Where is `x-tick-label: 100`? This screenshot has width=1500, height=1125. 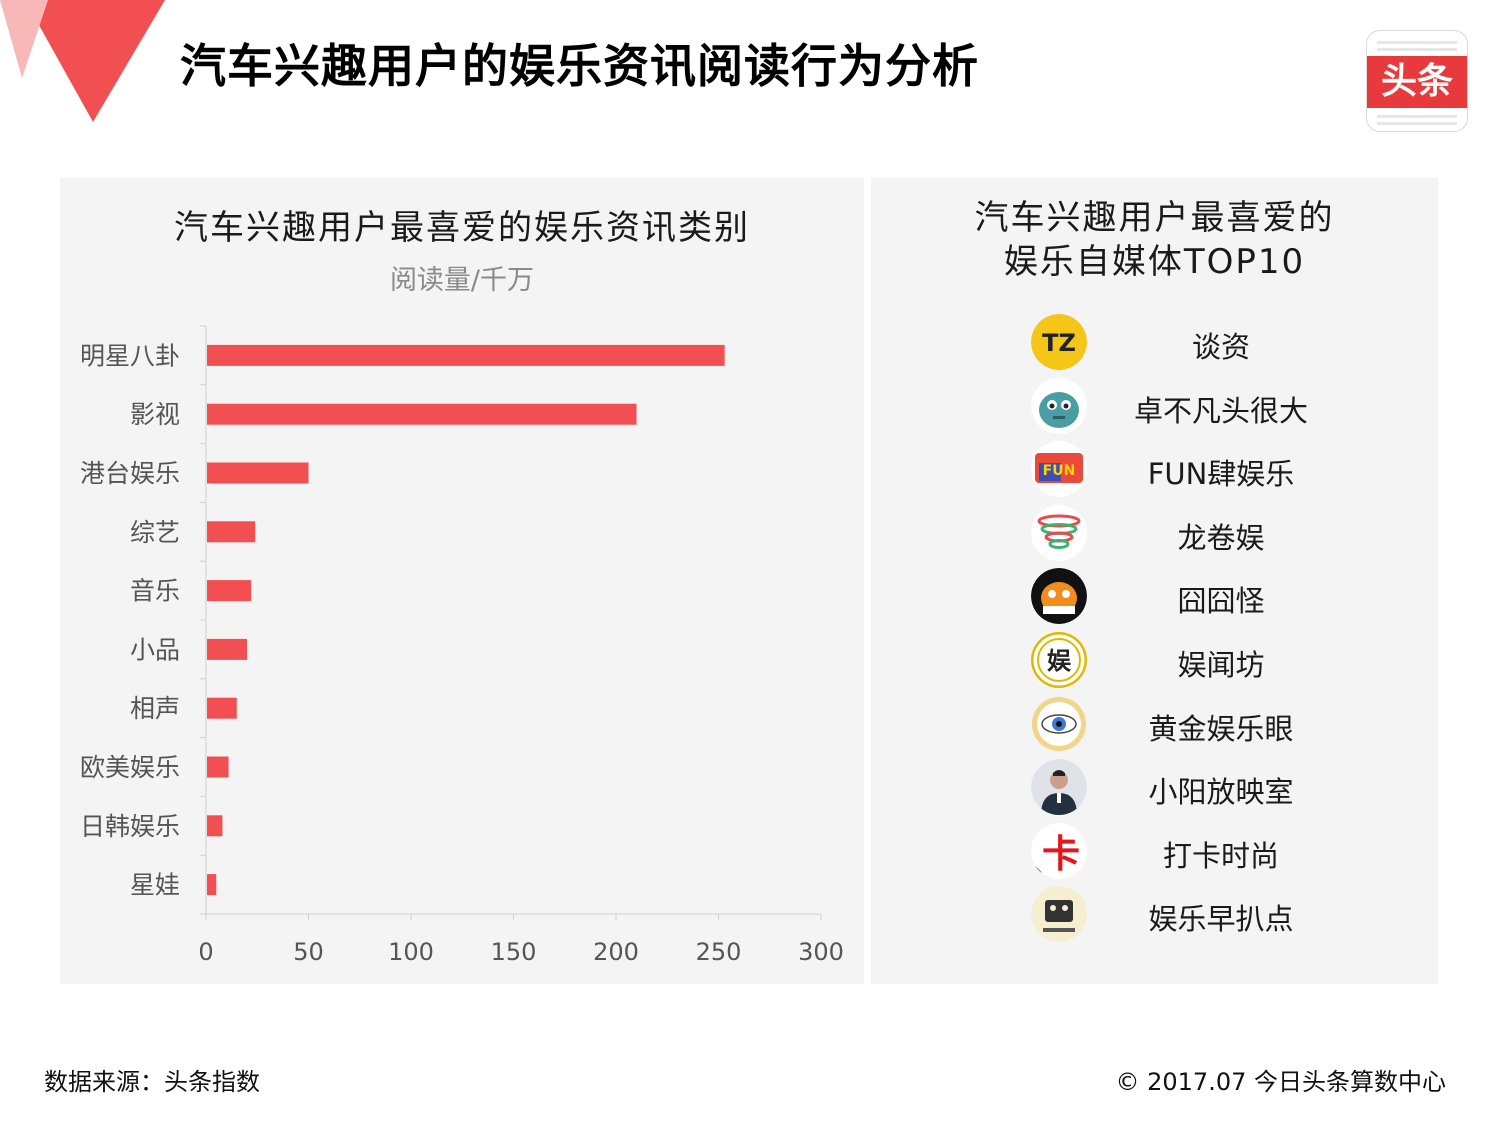 x-tick-label: 100 is located at coordinates (411, 952).